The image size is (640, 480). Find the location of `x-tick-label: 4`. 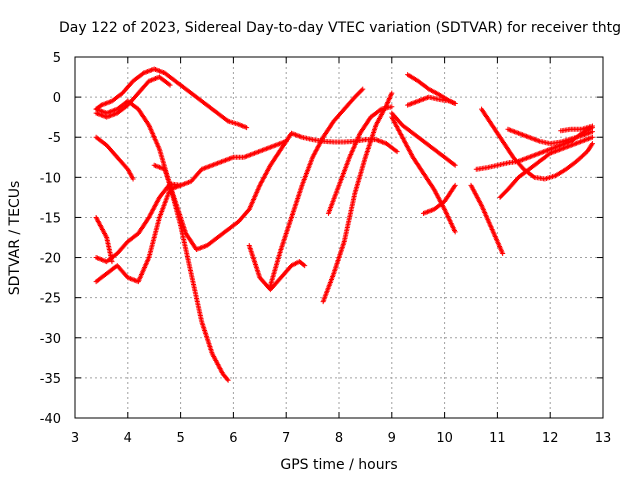

x-tick-label: 4 is located at coordinates (128, 438).